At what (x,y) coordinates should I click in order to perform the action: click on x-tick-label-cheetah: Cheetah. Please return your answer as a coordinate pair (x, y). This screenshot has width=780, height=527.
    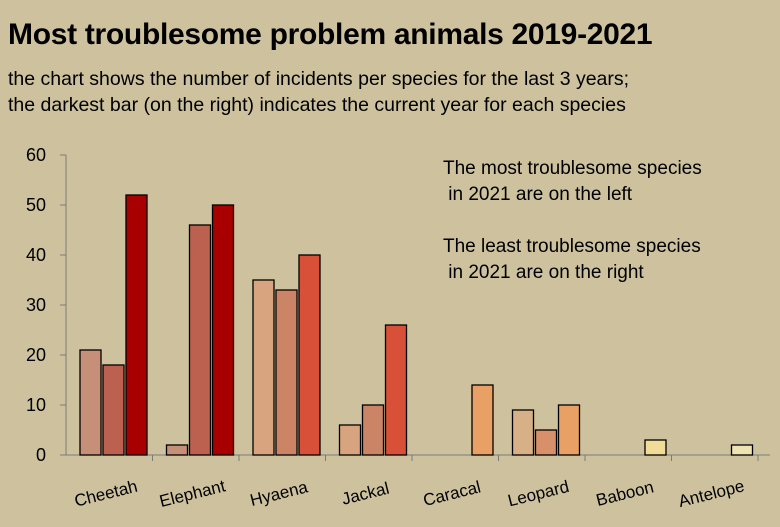
    Looking at the image, I should click on (105, 494).